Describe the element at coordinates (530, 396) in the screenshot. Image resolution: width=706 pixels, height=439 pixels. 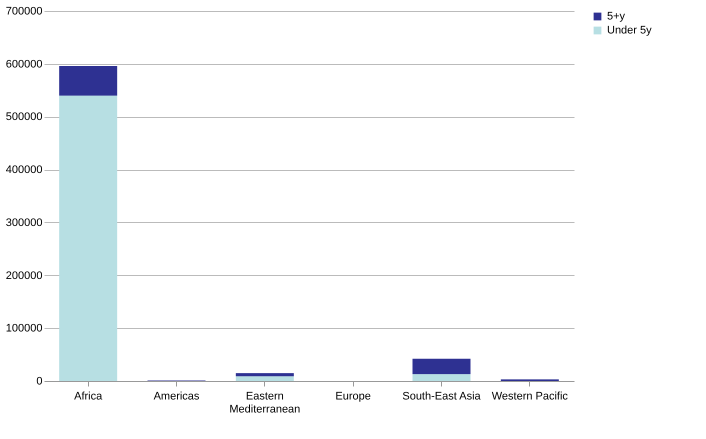
I see `x-tick-label: Western Pacific` at that location.